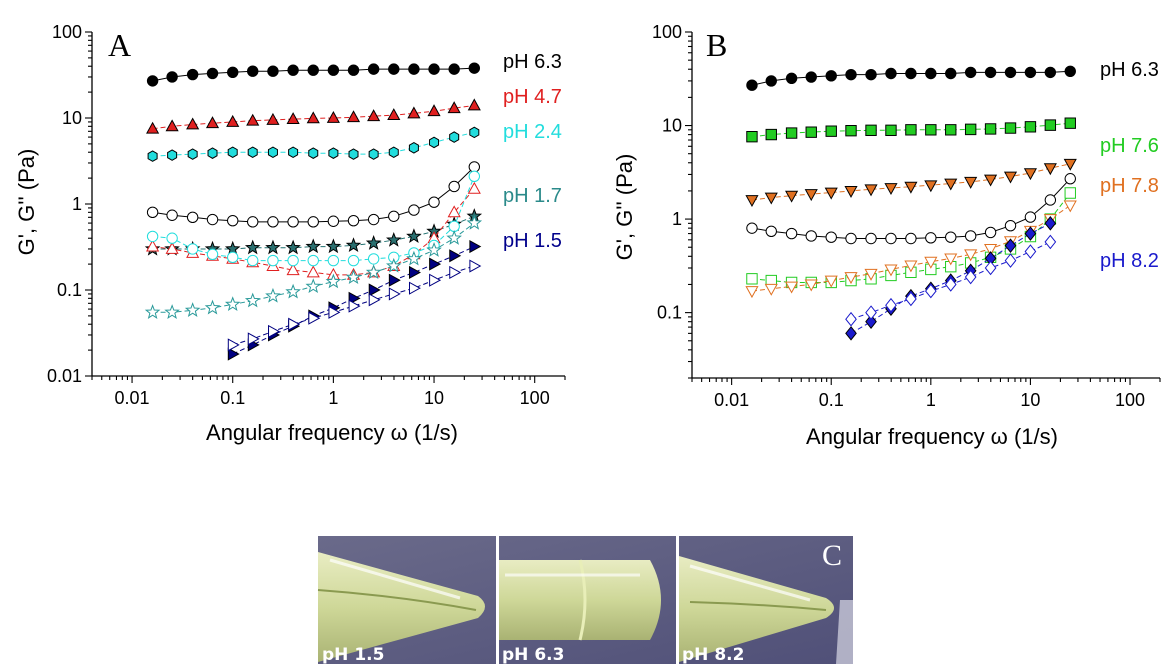  I want to click on x-tick-label: 10, so click(1030, 400).